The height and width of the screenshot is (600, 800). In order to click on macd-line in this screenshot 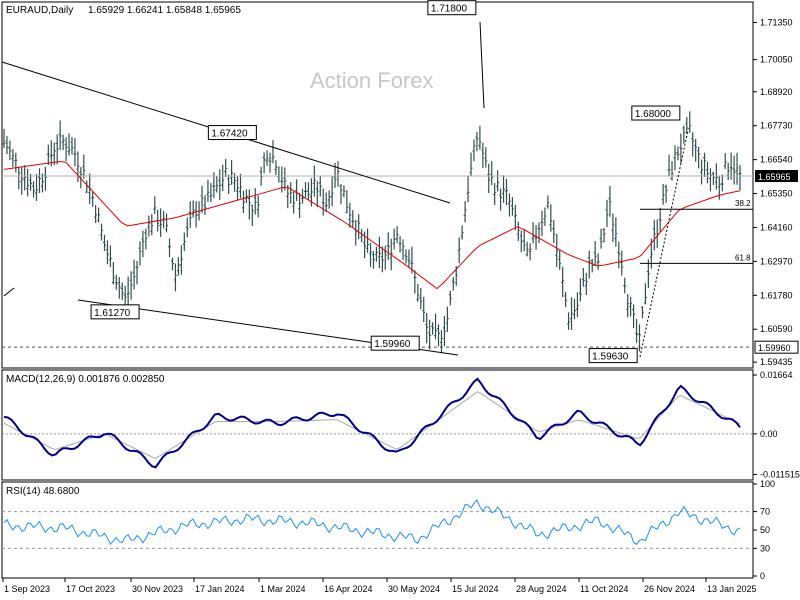, I will do `click(372, 423)`.